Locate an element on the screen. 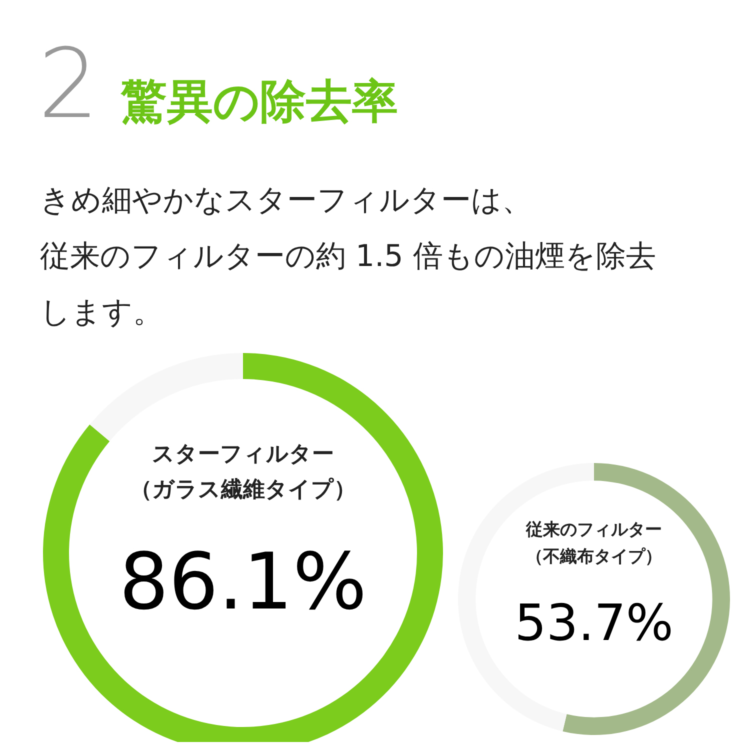  slice-label: スターフィルター（ガラス繊維タイプ） is located at coordinates (243, 472).